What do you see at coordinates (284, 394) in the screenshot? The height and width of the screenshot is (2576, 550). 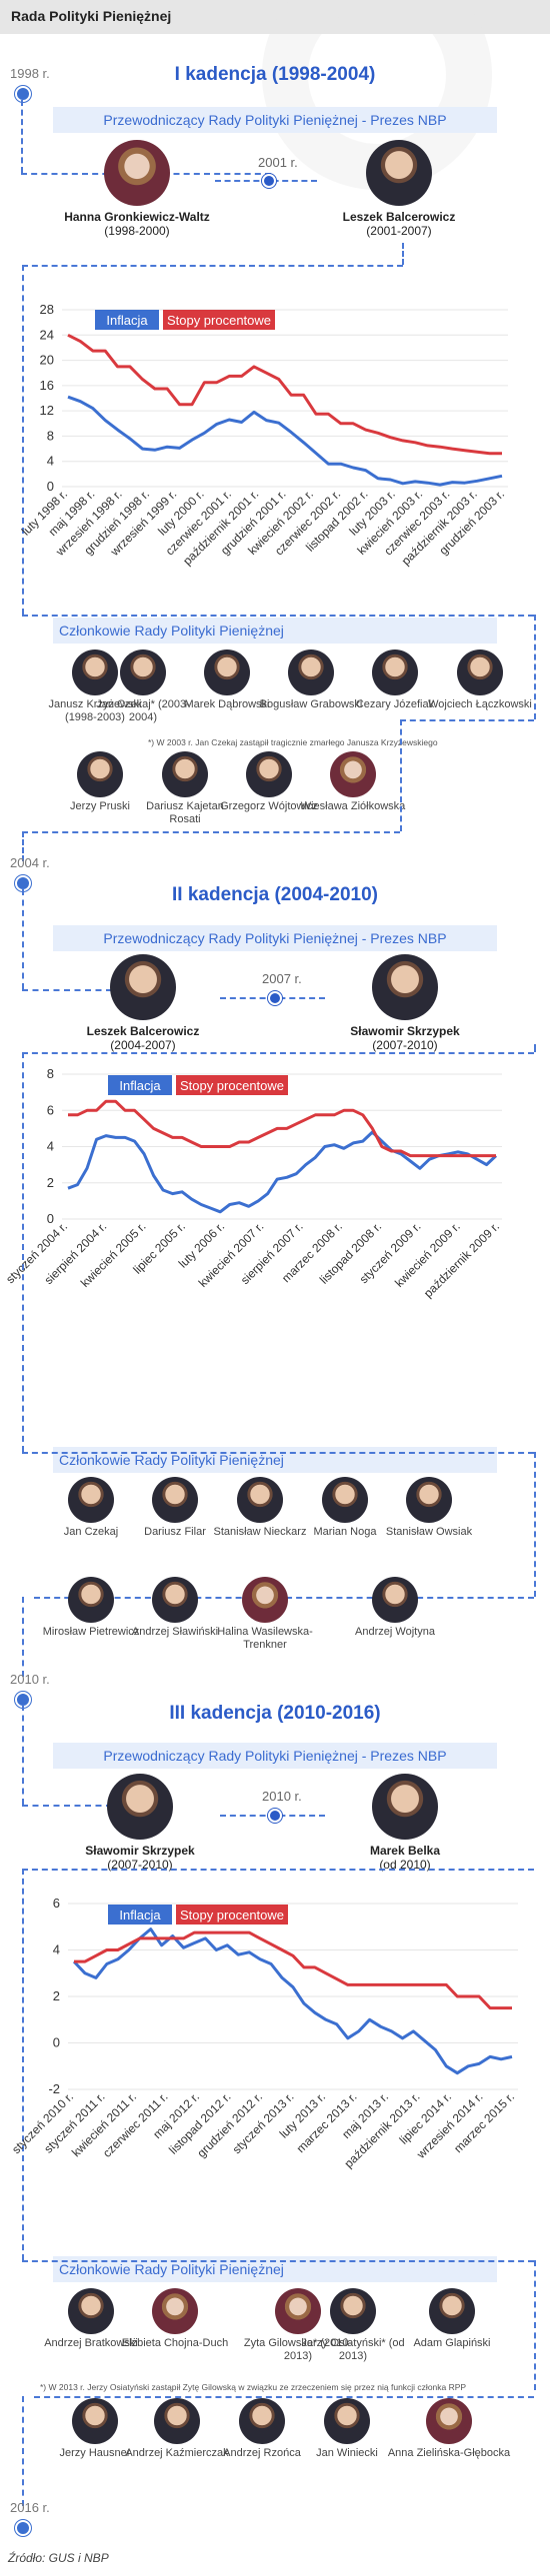 I see `series-line-rates` at bounding box center [284, 394].